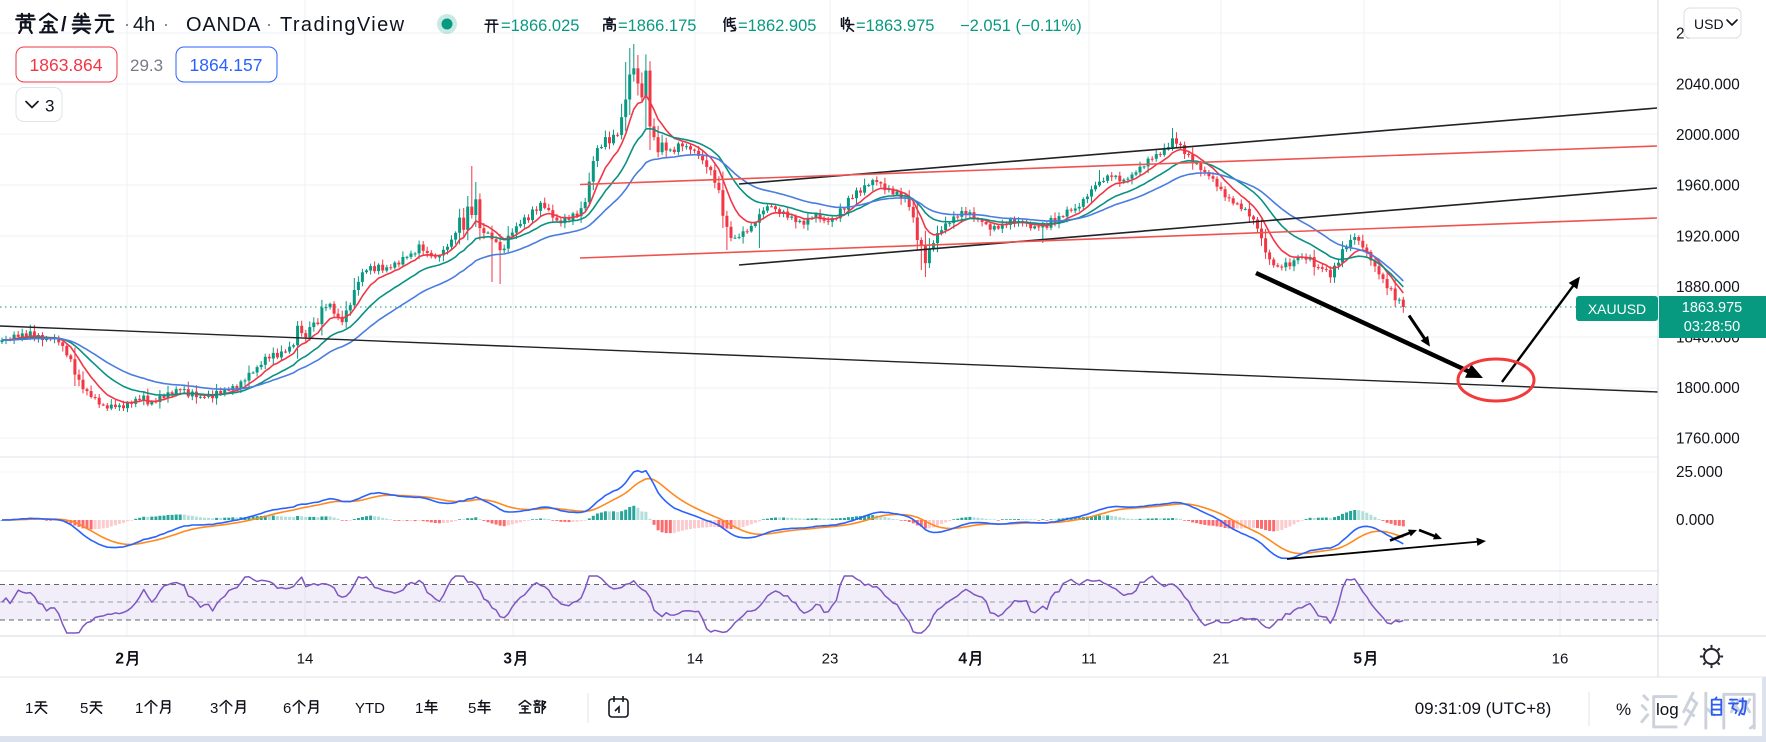 The width and height of the screenshot is (1766, 742). Describe the element at coordinates (540, 26) in the screenshot. I see `svg-text: =1866.025` at that location.